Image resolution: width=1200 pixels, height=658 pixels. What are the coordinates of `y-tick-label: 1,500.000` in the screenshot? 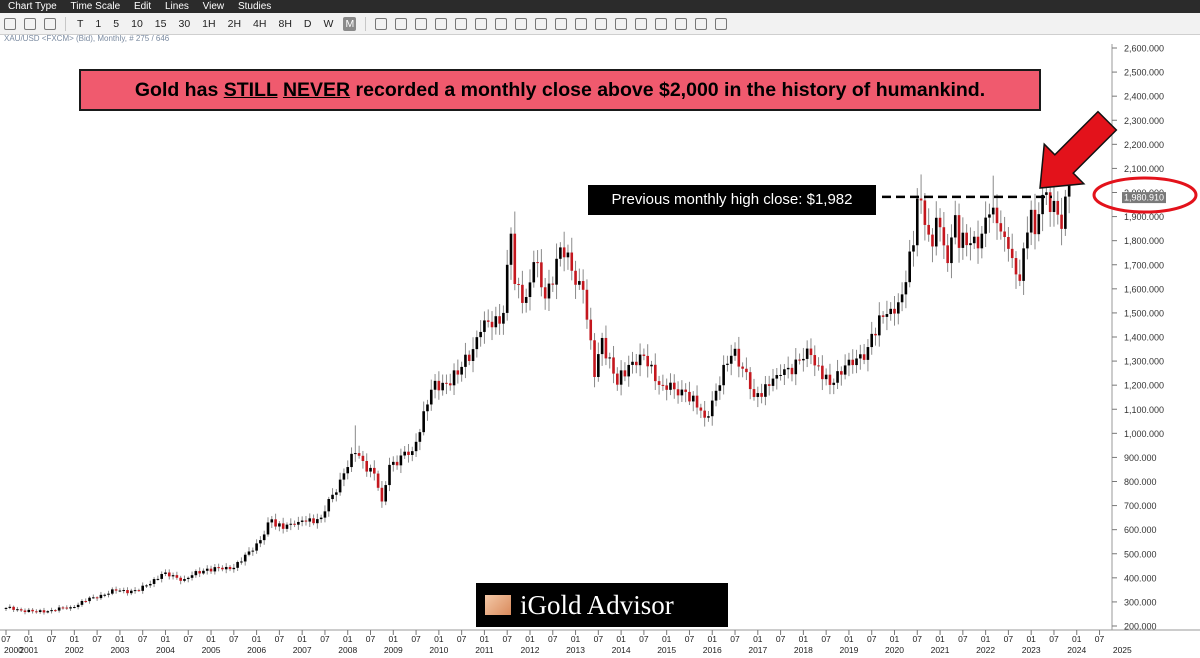 It's located at (1144, 313).